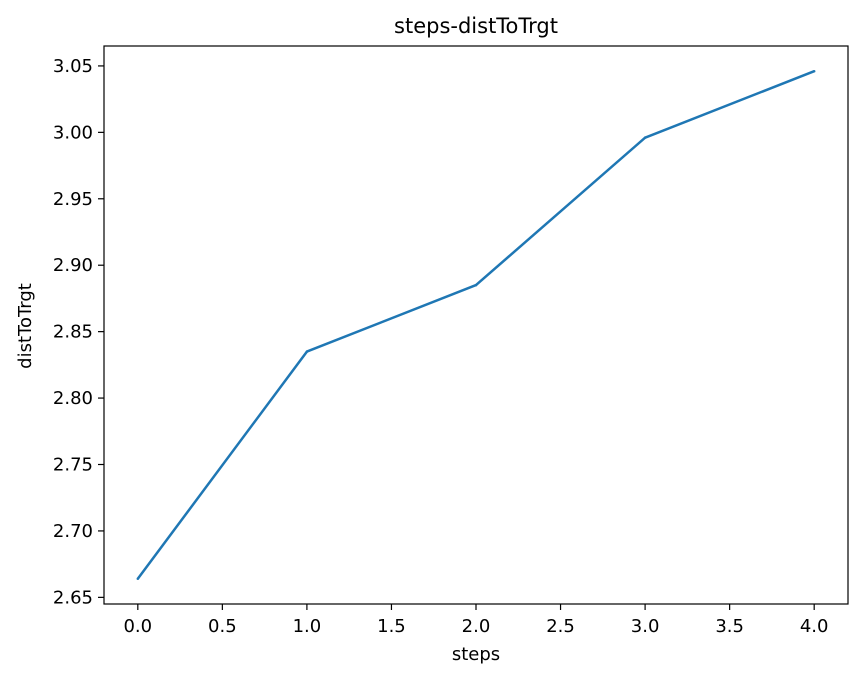 The width and height of the screenshot is (863, 678). What do you see at coordinates (73, 132) in the screenshot?
I see `y-tick-label: 3.00` at bounding box center [73, 132].